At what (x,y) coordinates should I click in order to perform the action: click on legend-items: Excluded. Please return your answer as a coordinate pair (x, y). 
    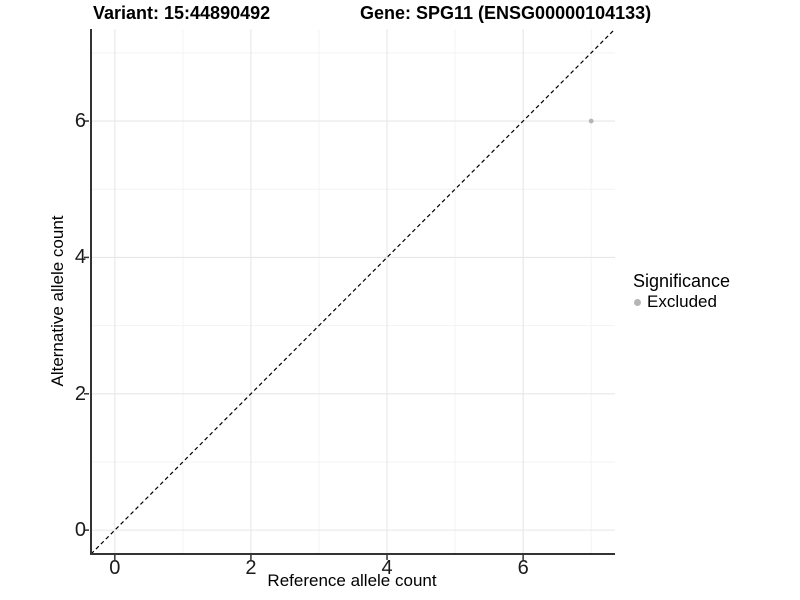
    Looking at the image, I should click on (680, 302).